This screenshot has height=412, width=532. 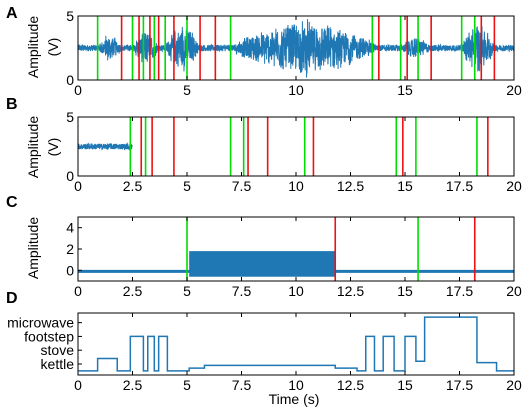 What do you see at coordinates (459, 291) in the screenshot?
I see `xtick-label-c-7: 17.5` at bounding box center [459, 291].